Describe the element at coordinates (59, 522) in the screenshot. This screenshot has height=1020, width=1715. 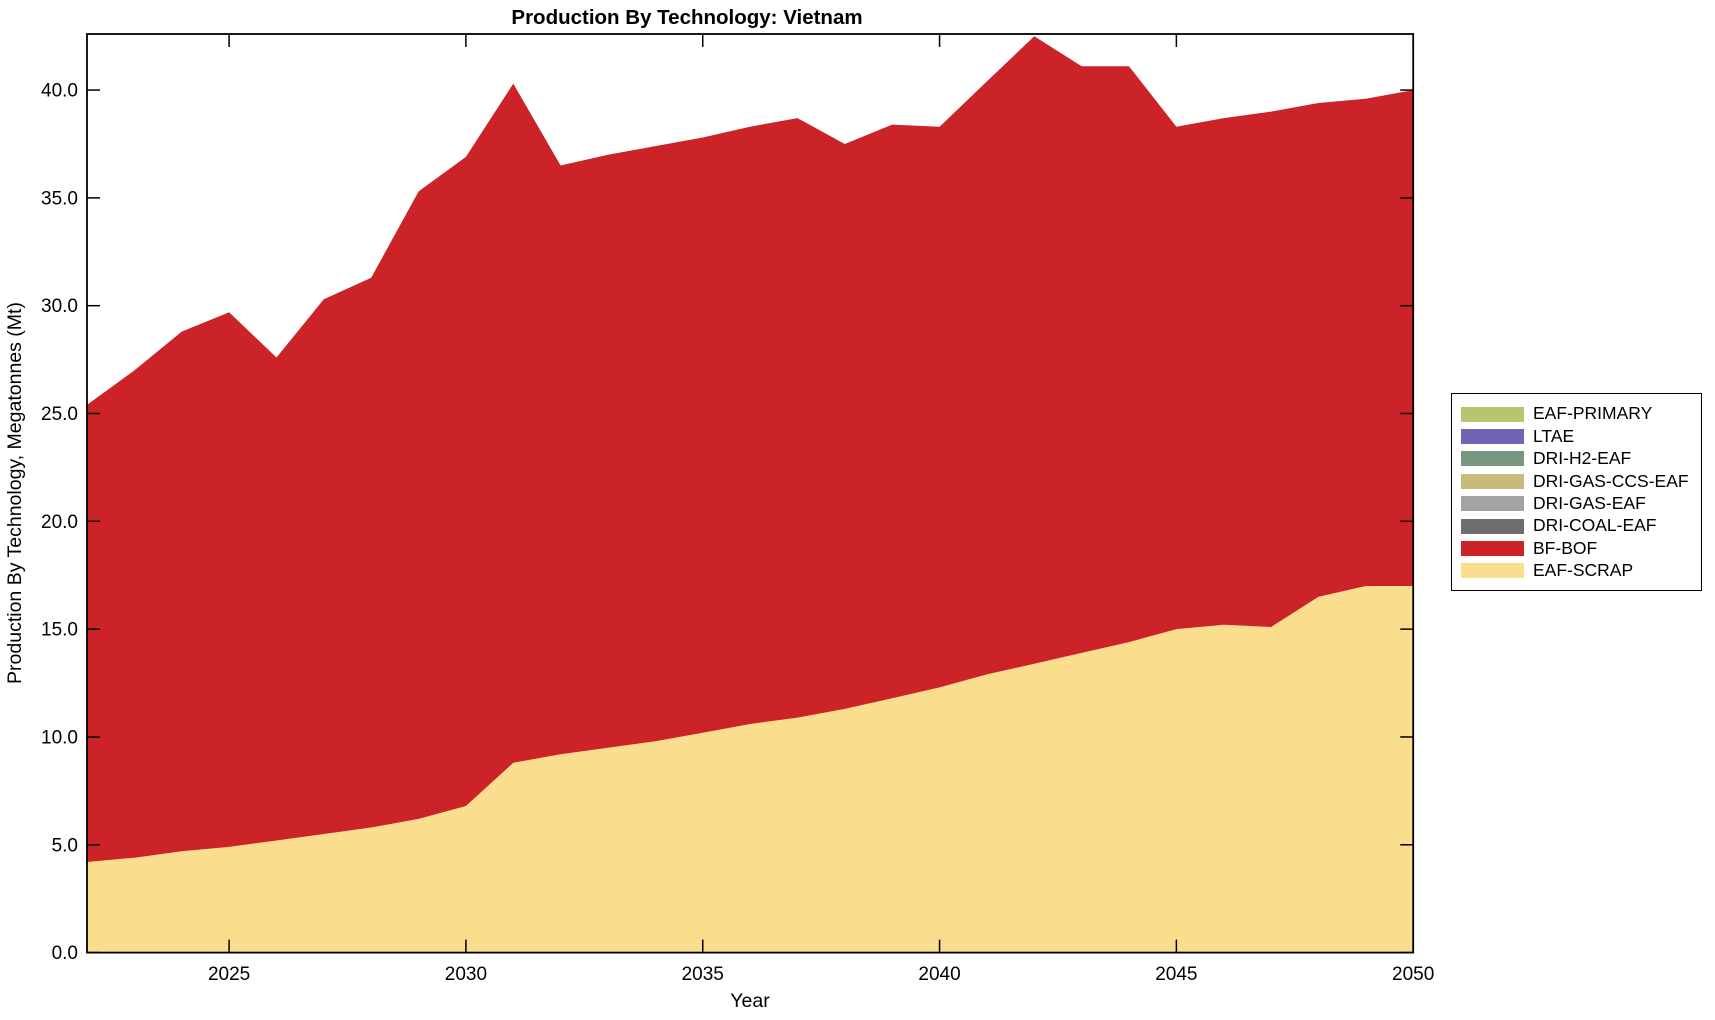
I see `y-tick-label: 20.0` at that location.